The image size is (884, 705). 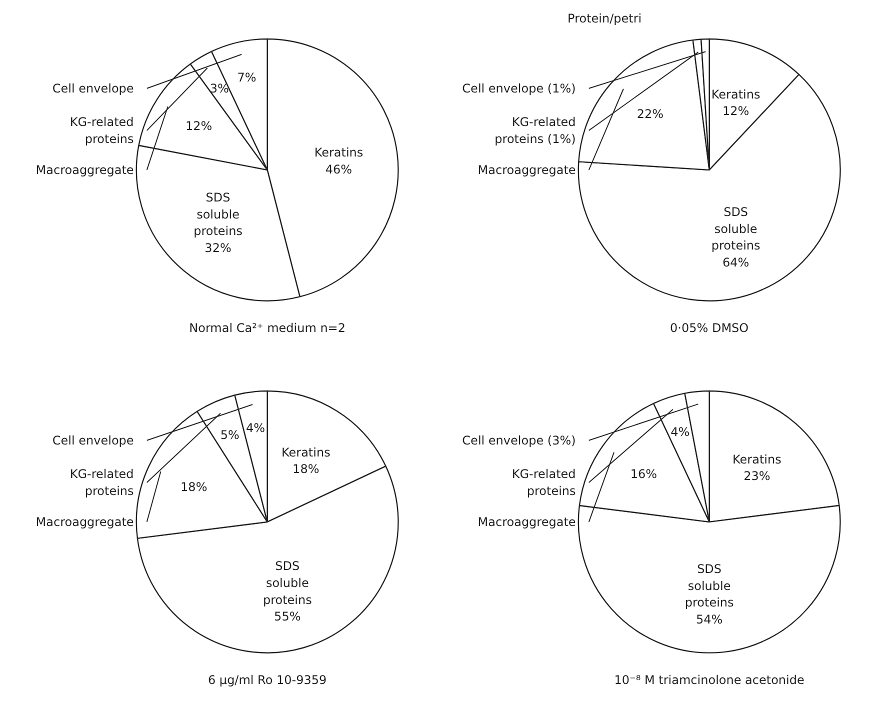 I want to click on data-label: 55%, so click(x=287, y=617).